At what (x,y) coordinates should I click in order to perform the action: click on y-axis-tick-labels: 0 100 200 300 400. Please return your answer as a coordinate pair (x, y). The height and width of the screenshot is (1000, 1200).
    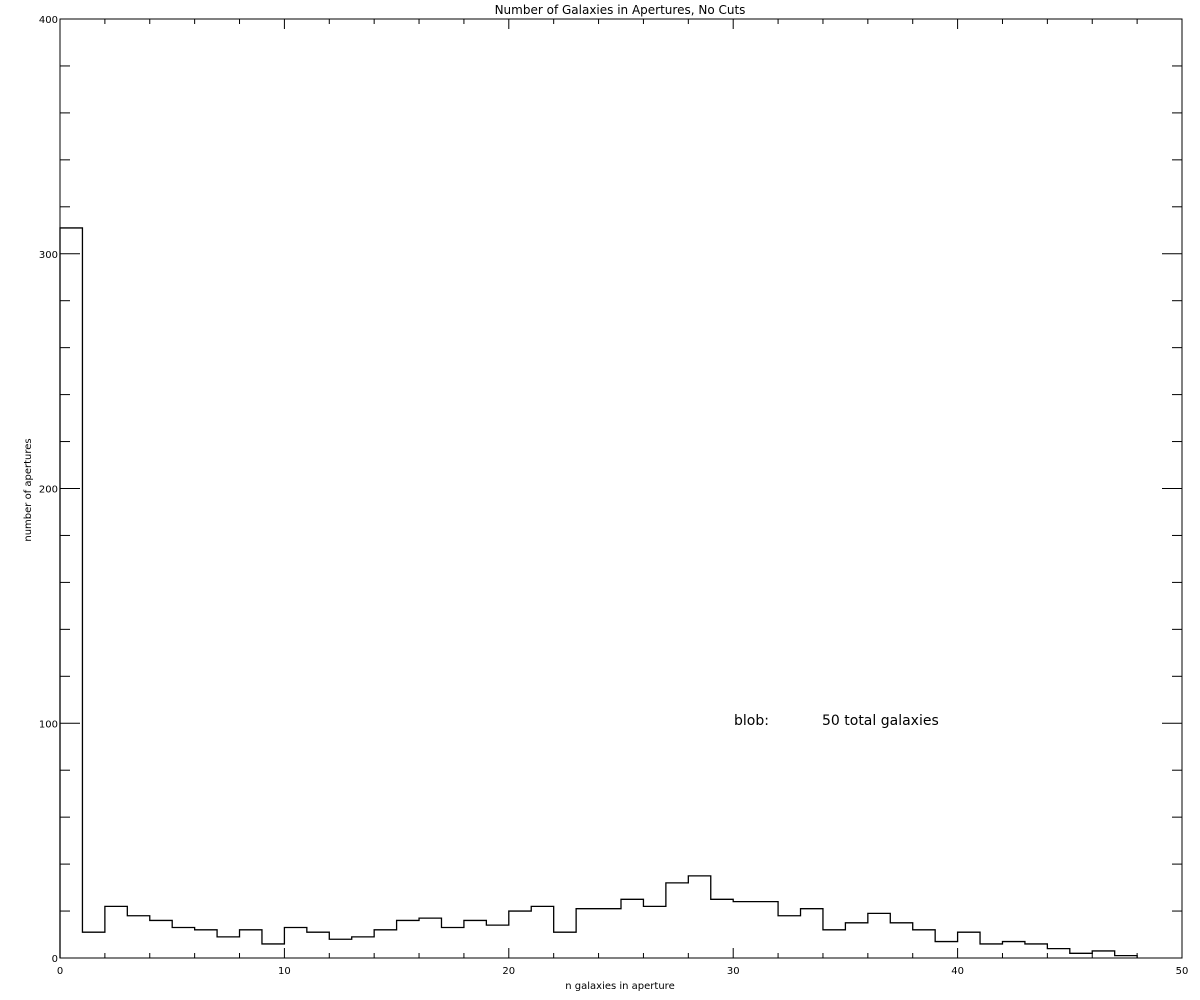
    Looking at the image, I should click on (48, 490).